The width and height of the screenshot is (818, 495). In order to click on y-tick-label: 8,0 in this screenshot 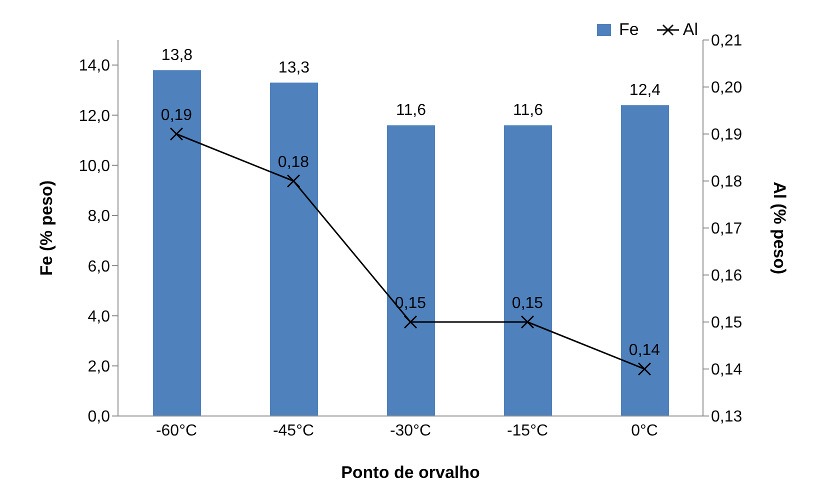, I will do `click(99, 217)`.